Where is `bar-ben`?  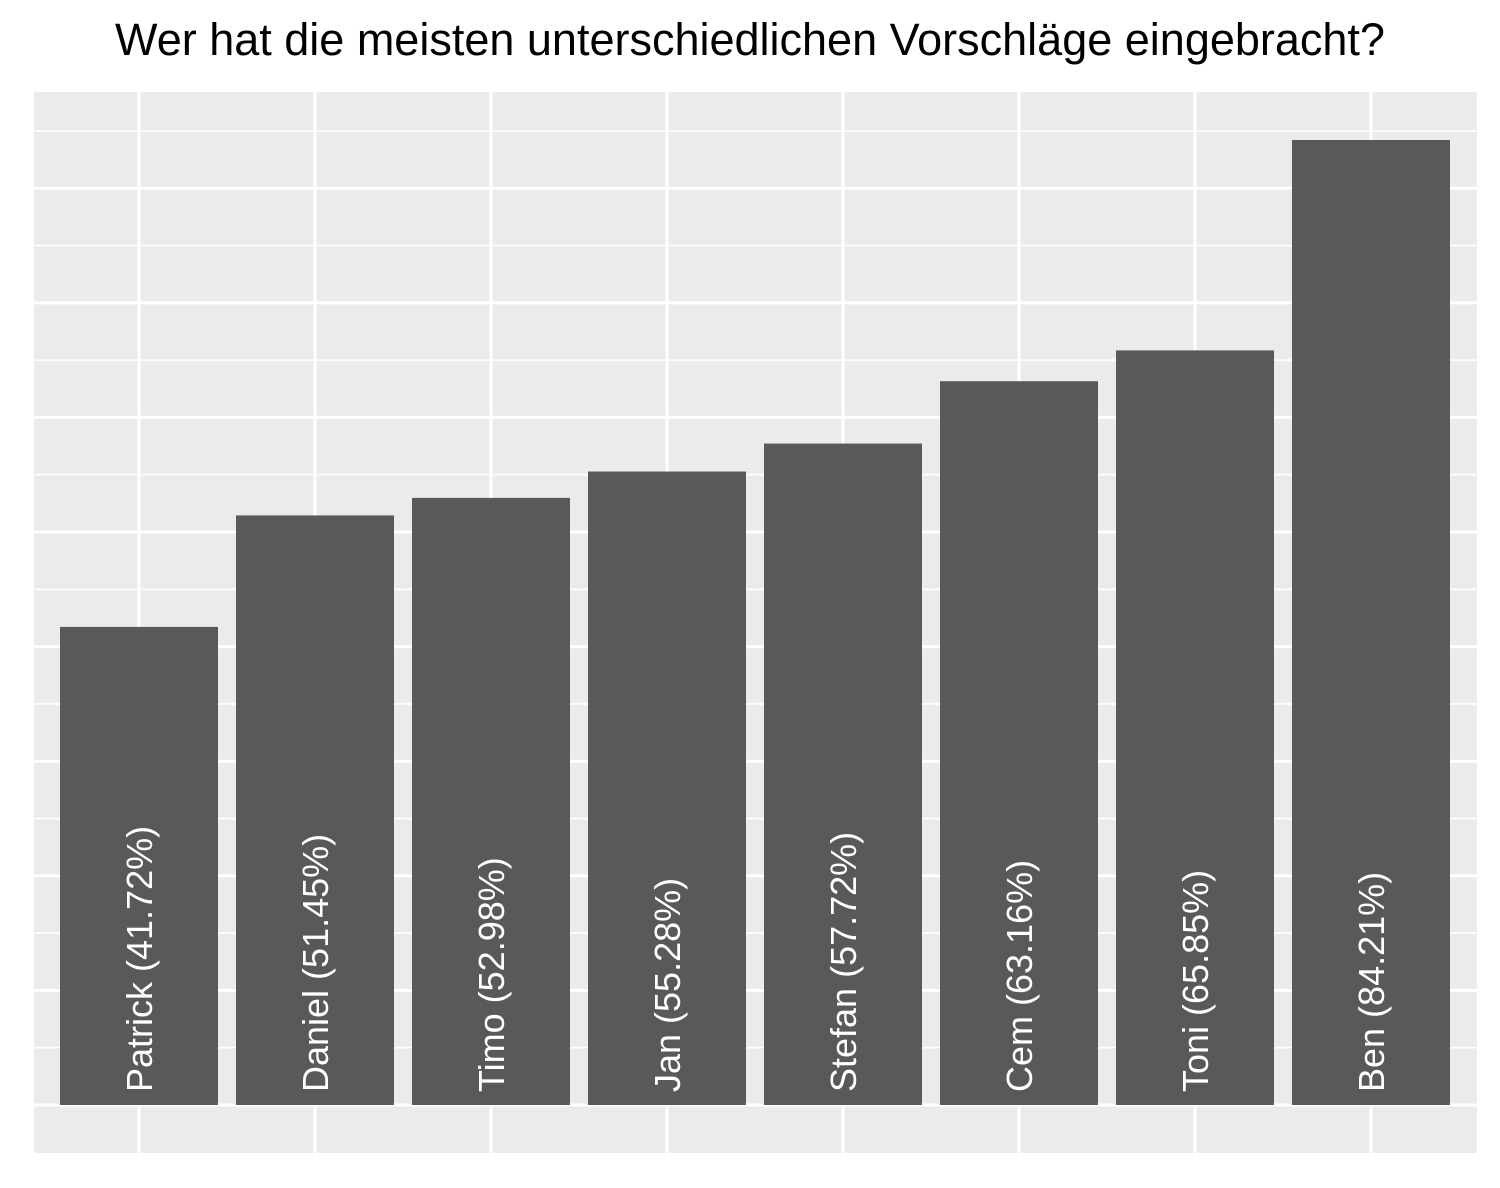
bar-ben is located at coordinates (1371, 622).